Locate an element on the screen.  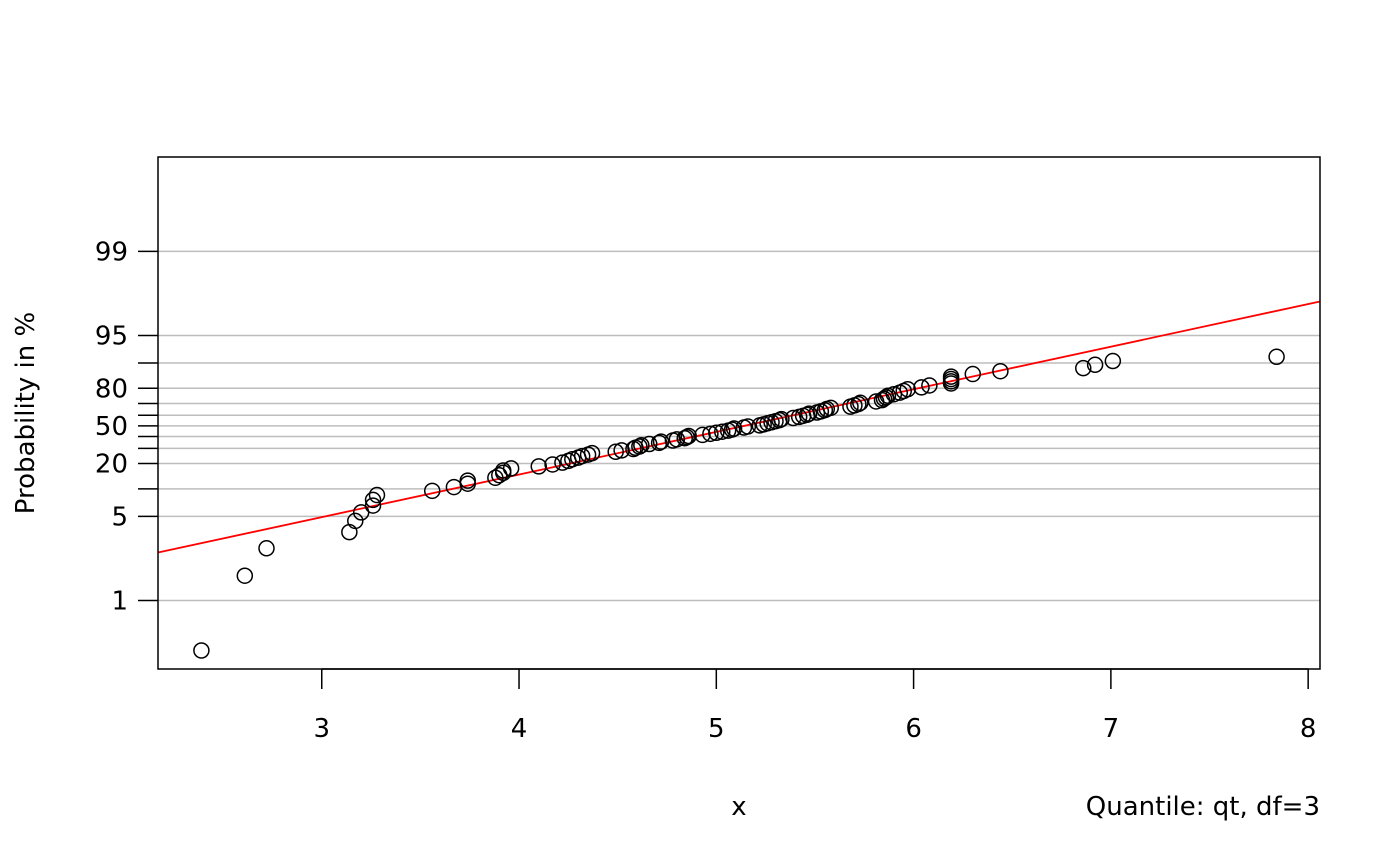
y-axis: 1 5 20 50 80 95 99 is located at coordinates (126, 427).